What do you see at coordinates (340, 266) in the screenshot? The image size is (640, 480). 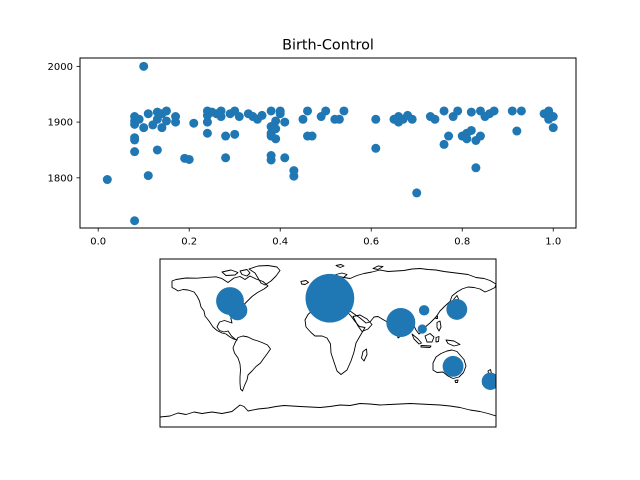 I see `coastline-svalbard` at bounding box center [340, 266].